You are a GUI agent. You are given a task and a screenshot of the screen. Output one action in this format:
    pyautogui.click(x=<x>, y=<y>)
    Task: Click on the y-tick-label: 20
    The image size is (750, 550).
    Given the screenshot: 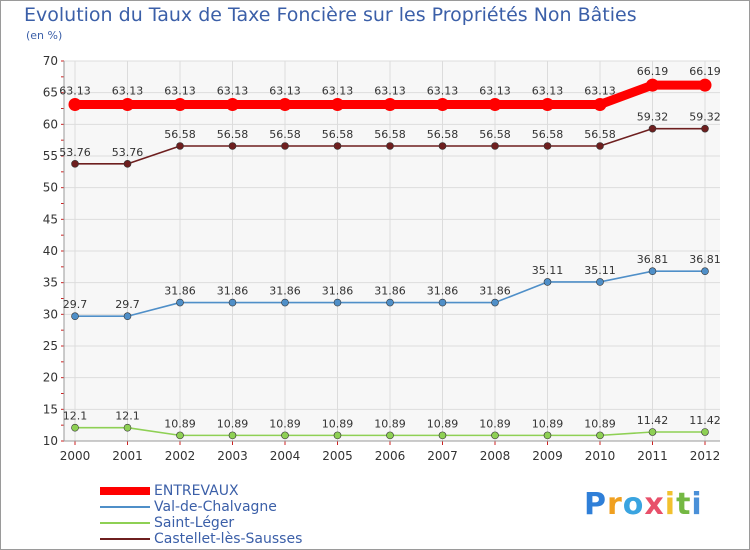 What is the action you would take?
    pyautogui.click(x=50, y=378)
    